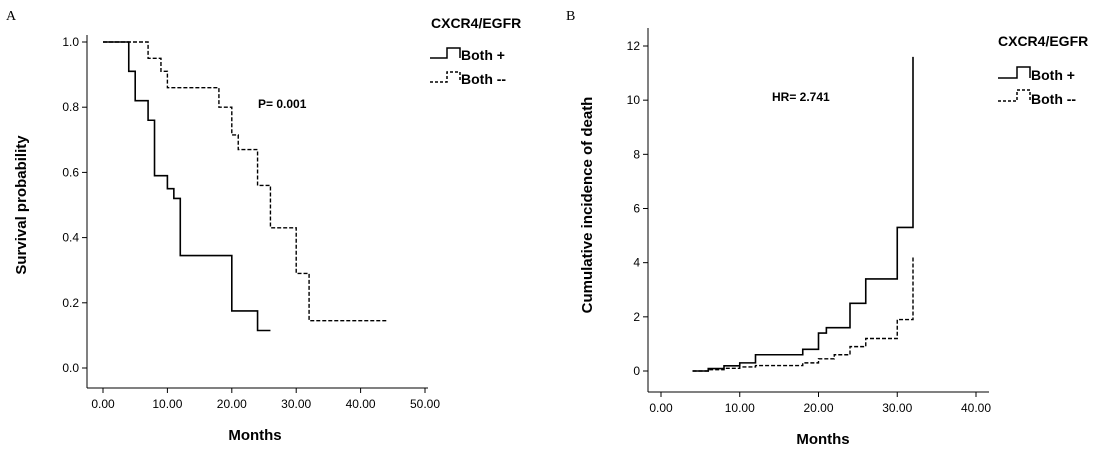 The width and height of the screenshot is (1115, 451). I want to click on panel-a-x-tick-label: 50.00, so click(425, 404).